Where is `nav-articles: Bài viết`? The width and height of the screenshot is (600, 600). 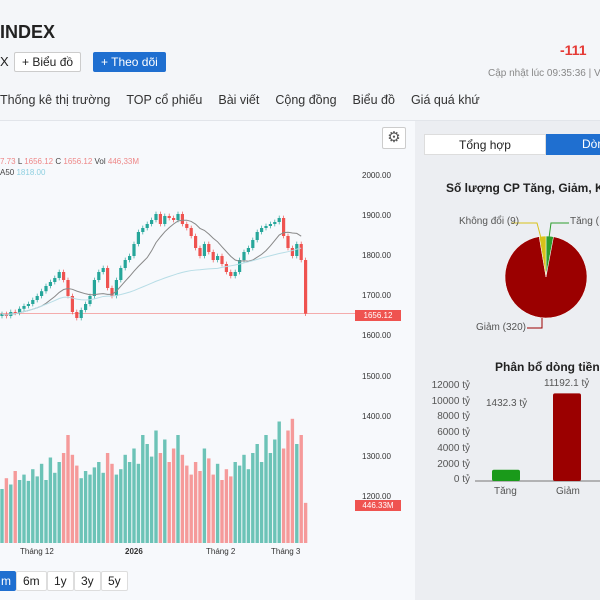
nav-articles: Bài viết is located at coordinates (239, 100).